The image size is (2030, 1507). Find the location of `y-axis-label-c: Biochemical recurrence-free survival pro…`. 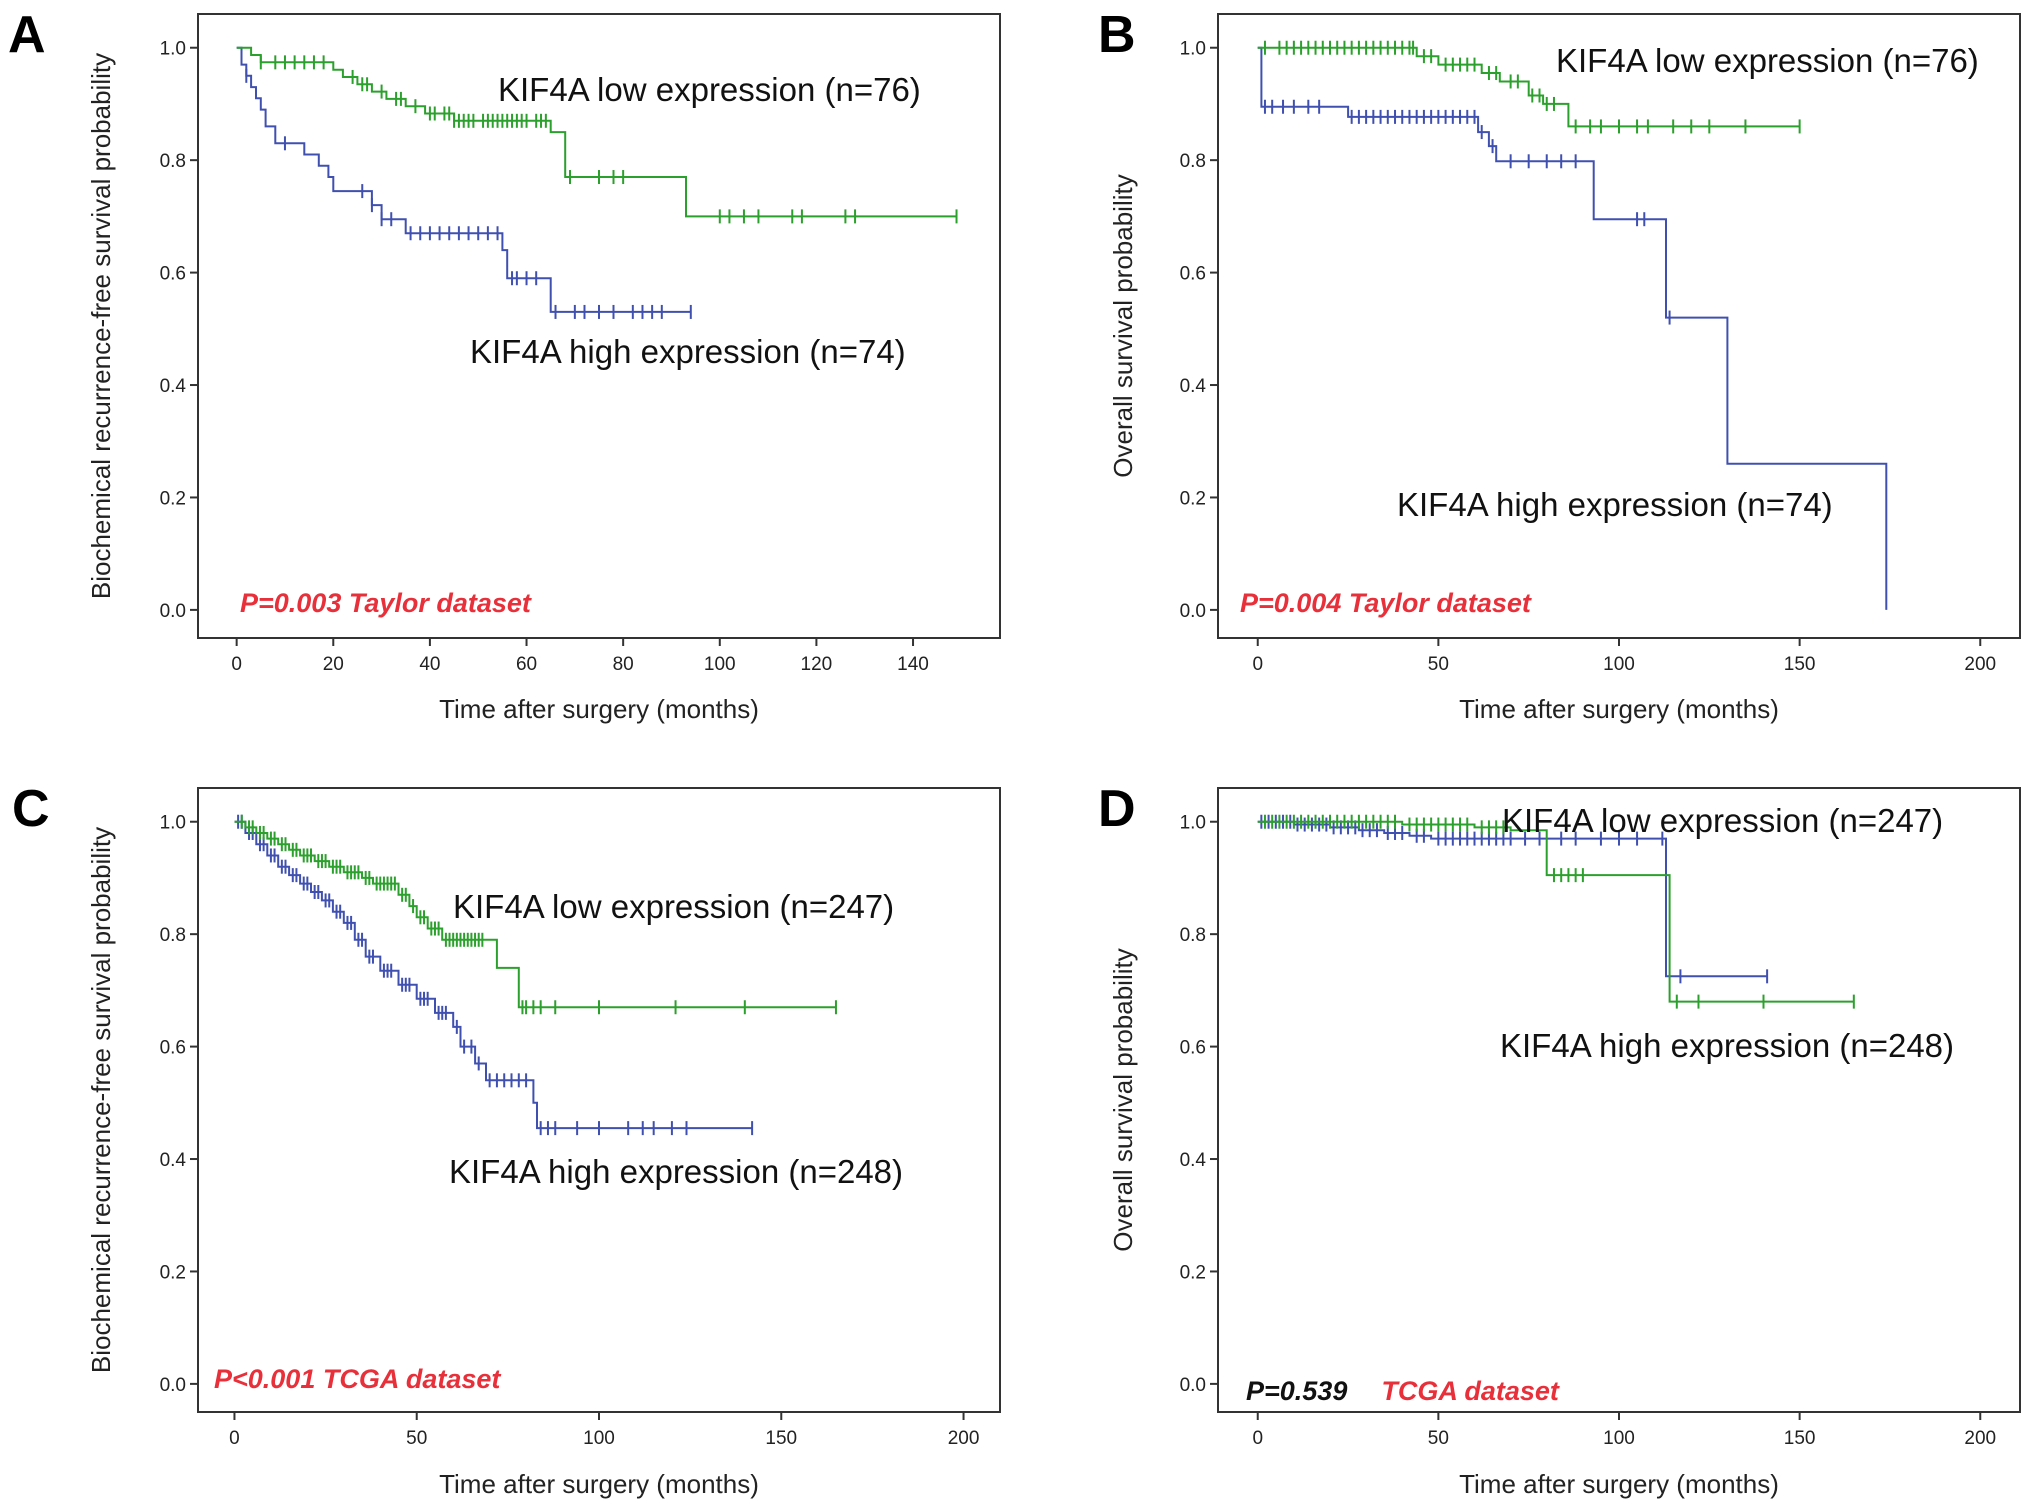

y-axis-label-c: Biochemical recurrence-free survival pro… is located at coordinates (101, 1100).